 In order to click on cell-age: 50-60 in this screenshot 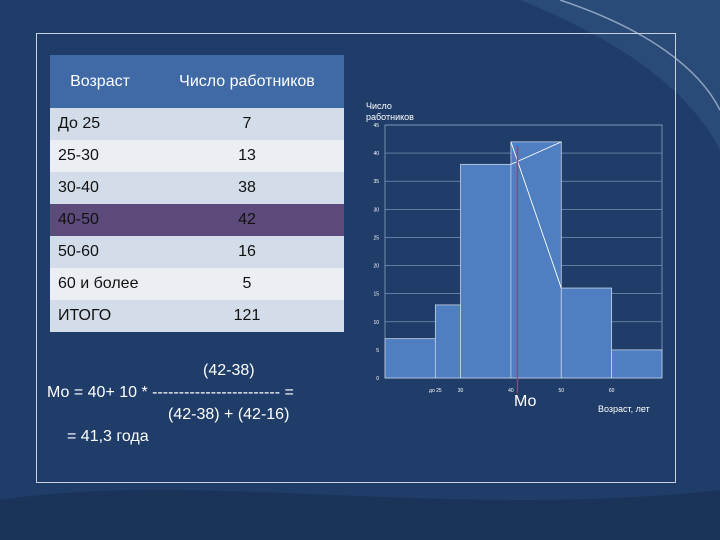, I will do `click(100, 252)`.